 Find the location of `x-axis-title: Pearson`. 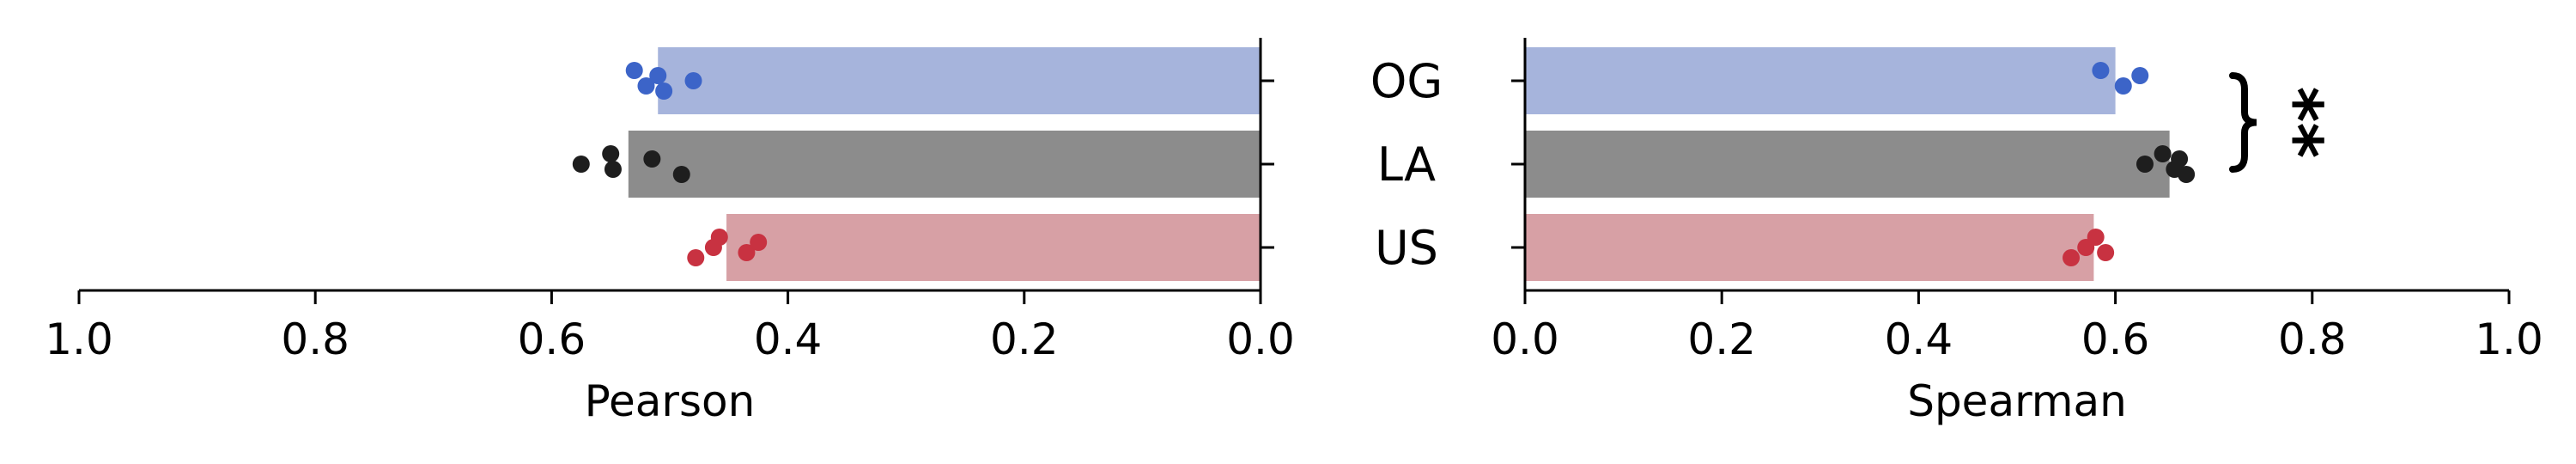

x-axis-title: Pearson is located at coordinates (671, 401).